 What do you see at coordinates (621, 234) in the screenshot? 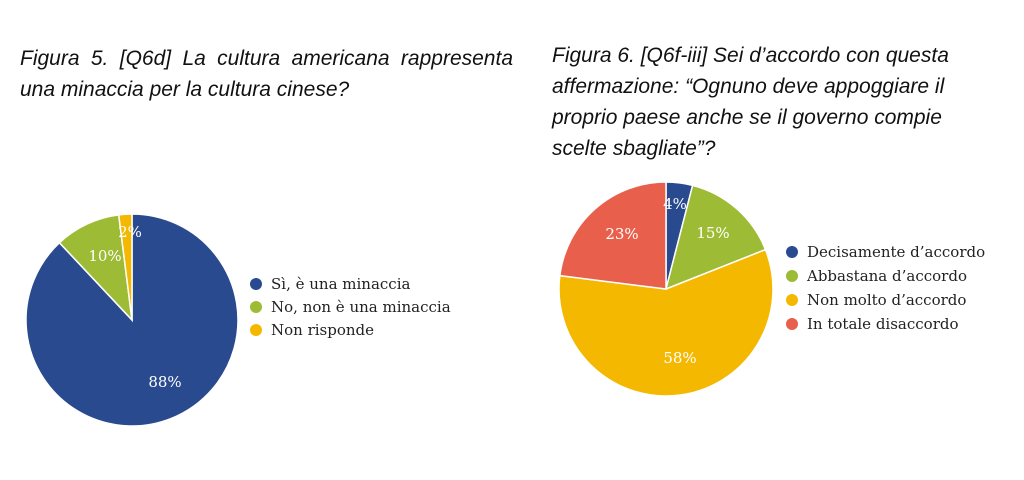
I see `slice-data-label: 23%` at bounding box center [621, 234].